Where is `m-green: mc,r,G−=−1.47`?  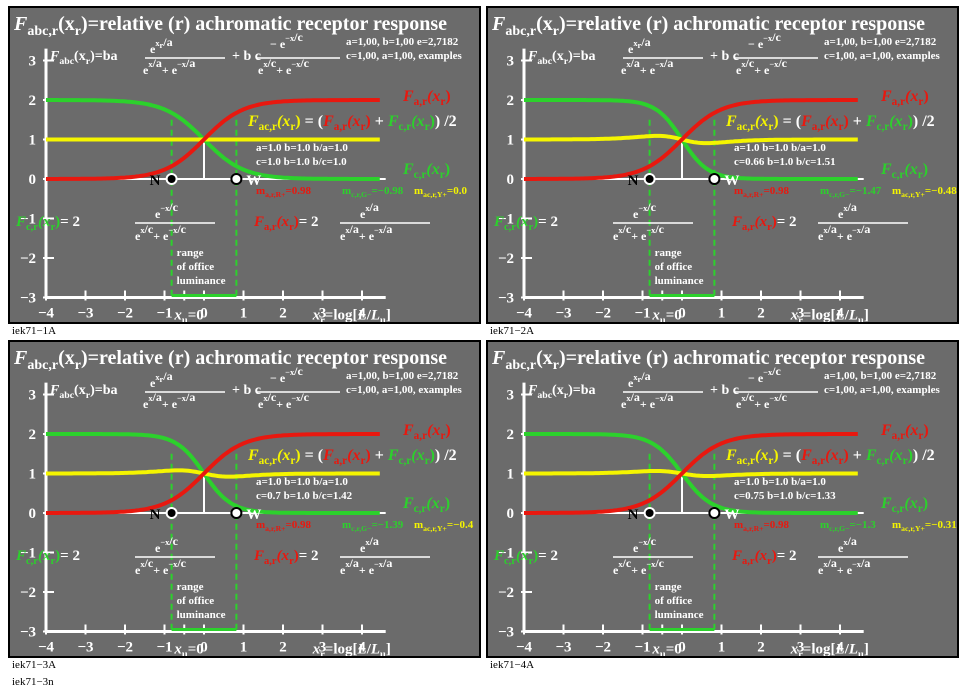 m-green: mc,r,G−=−1.47 is located at coordinates (851, 192).